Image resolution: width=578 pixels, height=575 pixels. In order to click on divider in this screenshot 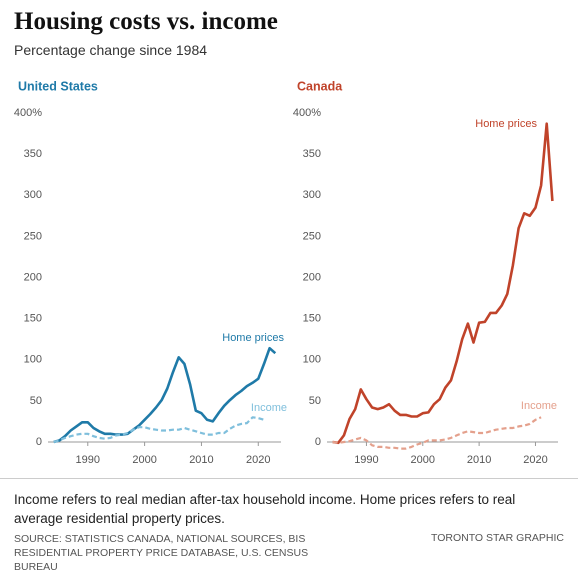, I will do `click(289, 478)`.